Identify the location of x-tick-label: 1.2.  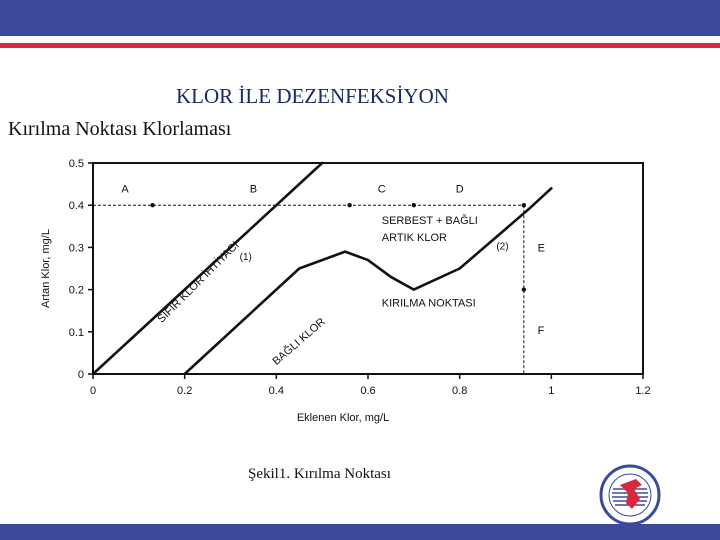
(642, 391).